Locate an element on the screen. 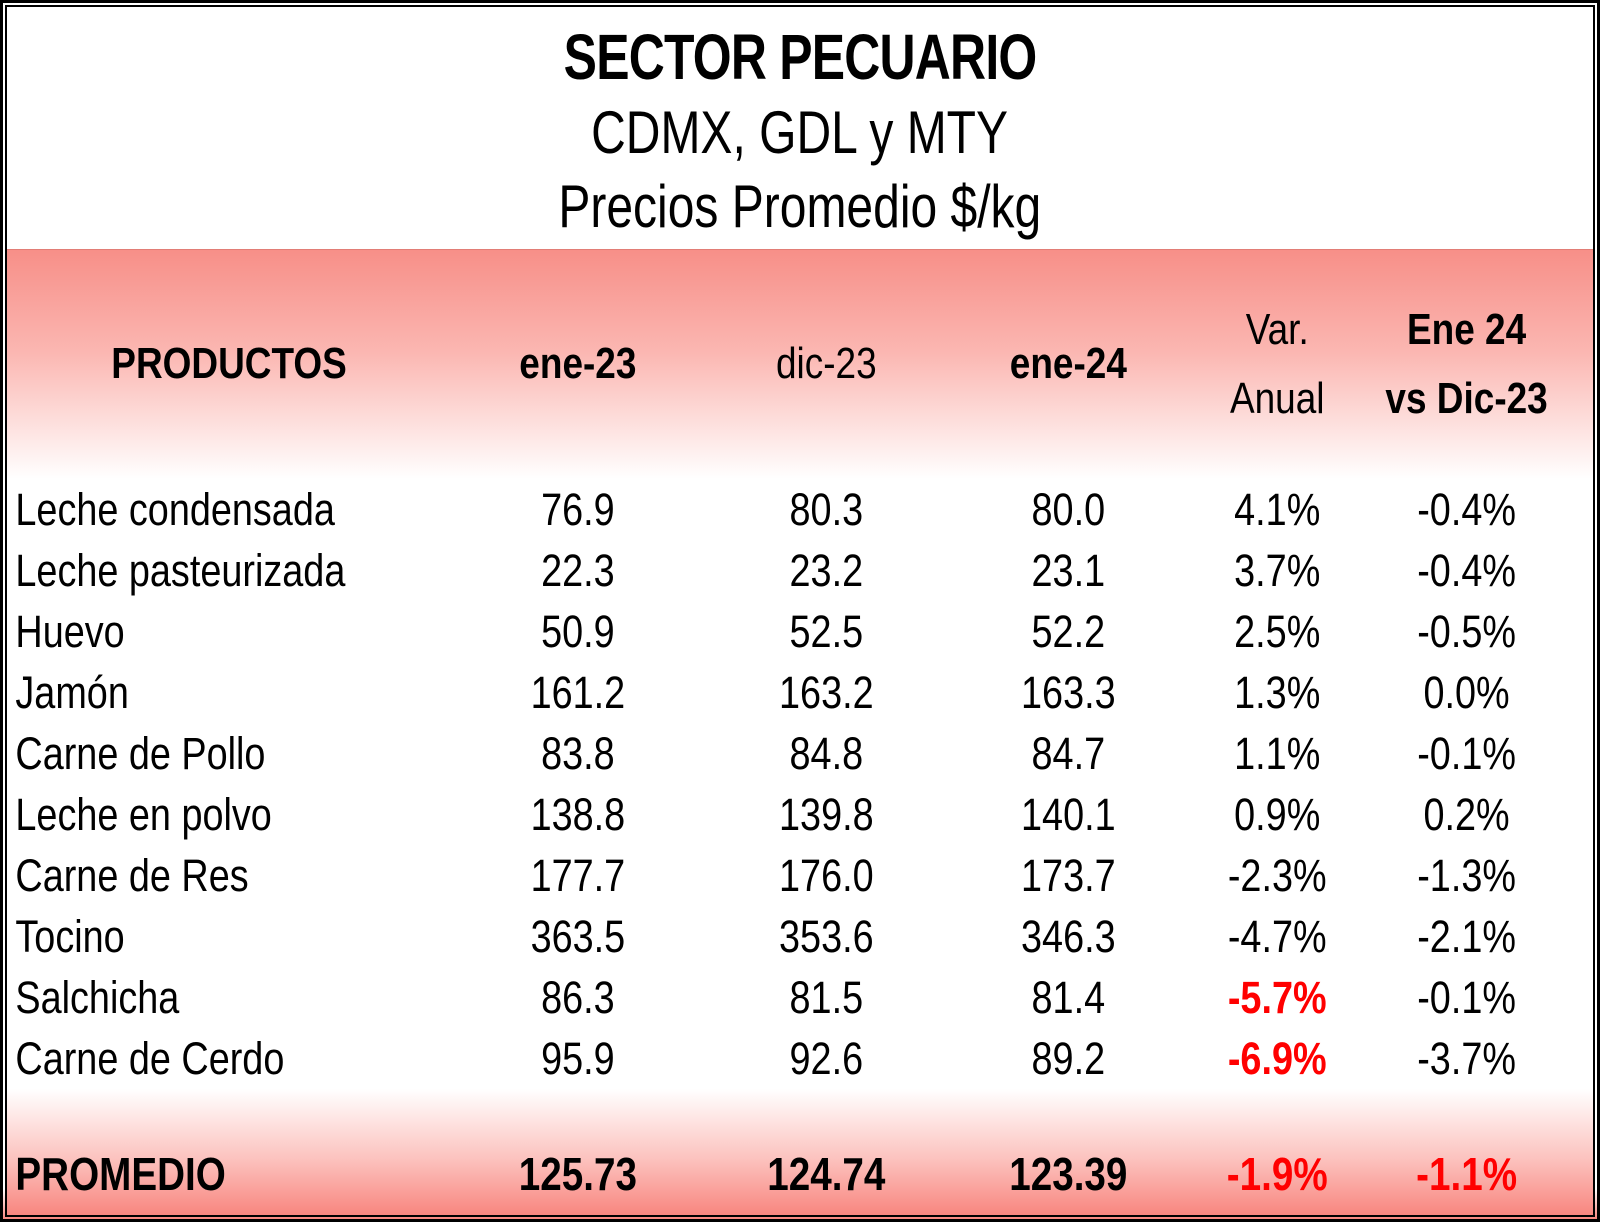  table-row: Huevo 50.9 52.5 52.2 2.5% -0.5% is located at coordinates (800, 631).